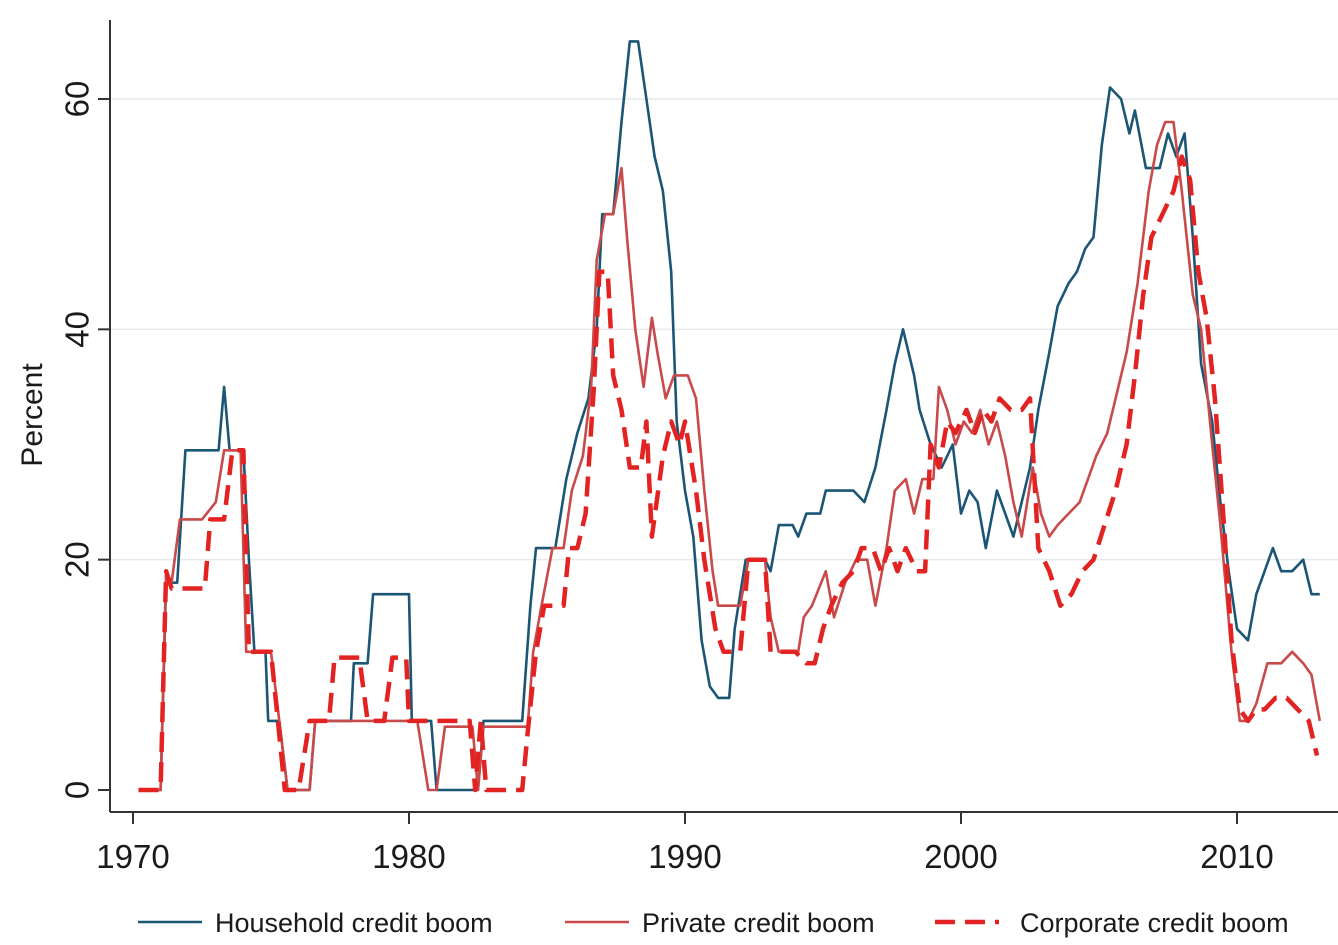  What do you see at coordinates (684, 856) in the screenshot?
I see `x-tick-label: 1990` at bounding box center [684, 856].